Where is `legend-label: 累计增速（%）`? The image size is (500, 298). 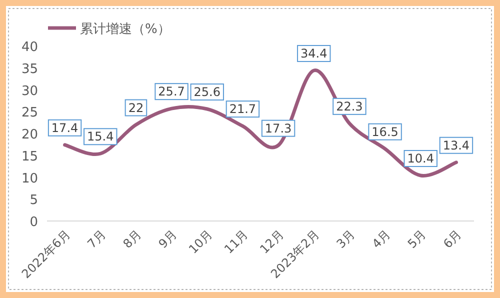
legend-label: 累计增速（%） is located at coordinates (125, 29).